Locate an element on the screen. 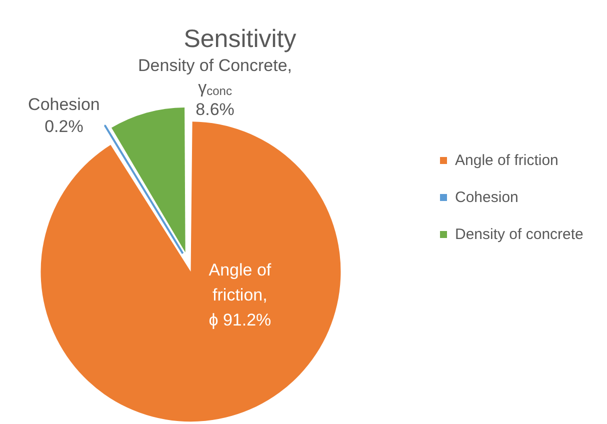 This screenshot has width=607, height=424. legend-label: Density of concrete is located at coordinates (519, 234).